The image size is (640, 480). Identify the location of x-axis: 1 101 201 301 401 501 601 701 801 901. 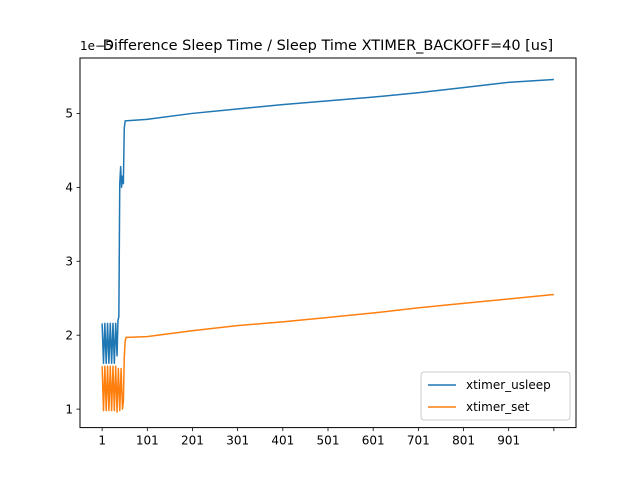
(326, 437).